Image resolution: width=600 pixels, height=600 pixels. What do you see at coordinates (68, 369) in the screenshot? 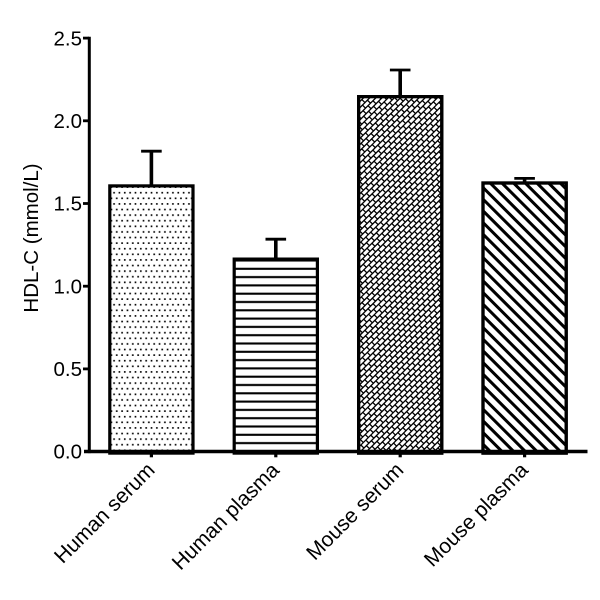
I see `svg-text: 0.5` at bounding box center [68, 369].